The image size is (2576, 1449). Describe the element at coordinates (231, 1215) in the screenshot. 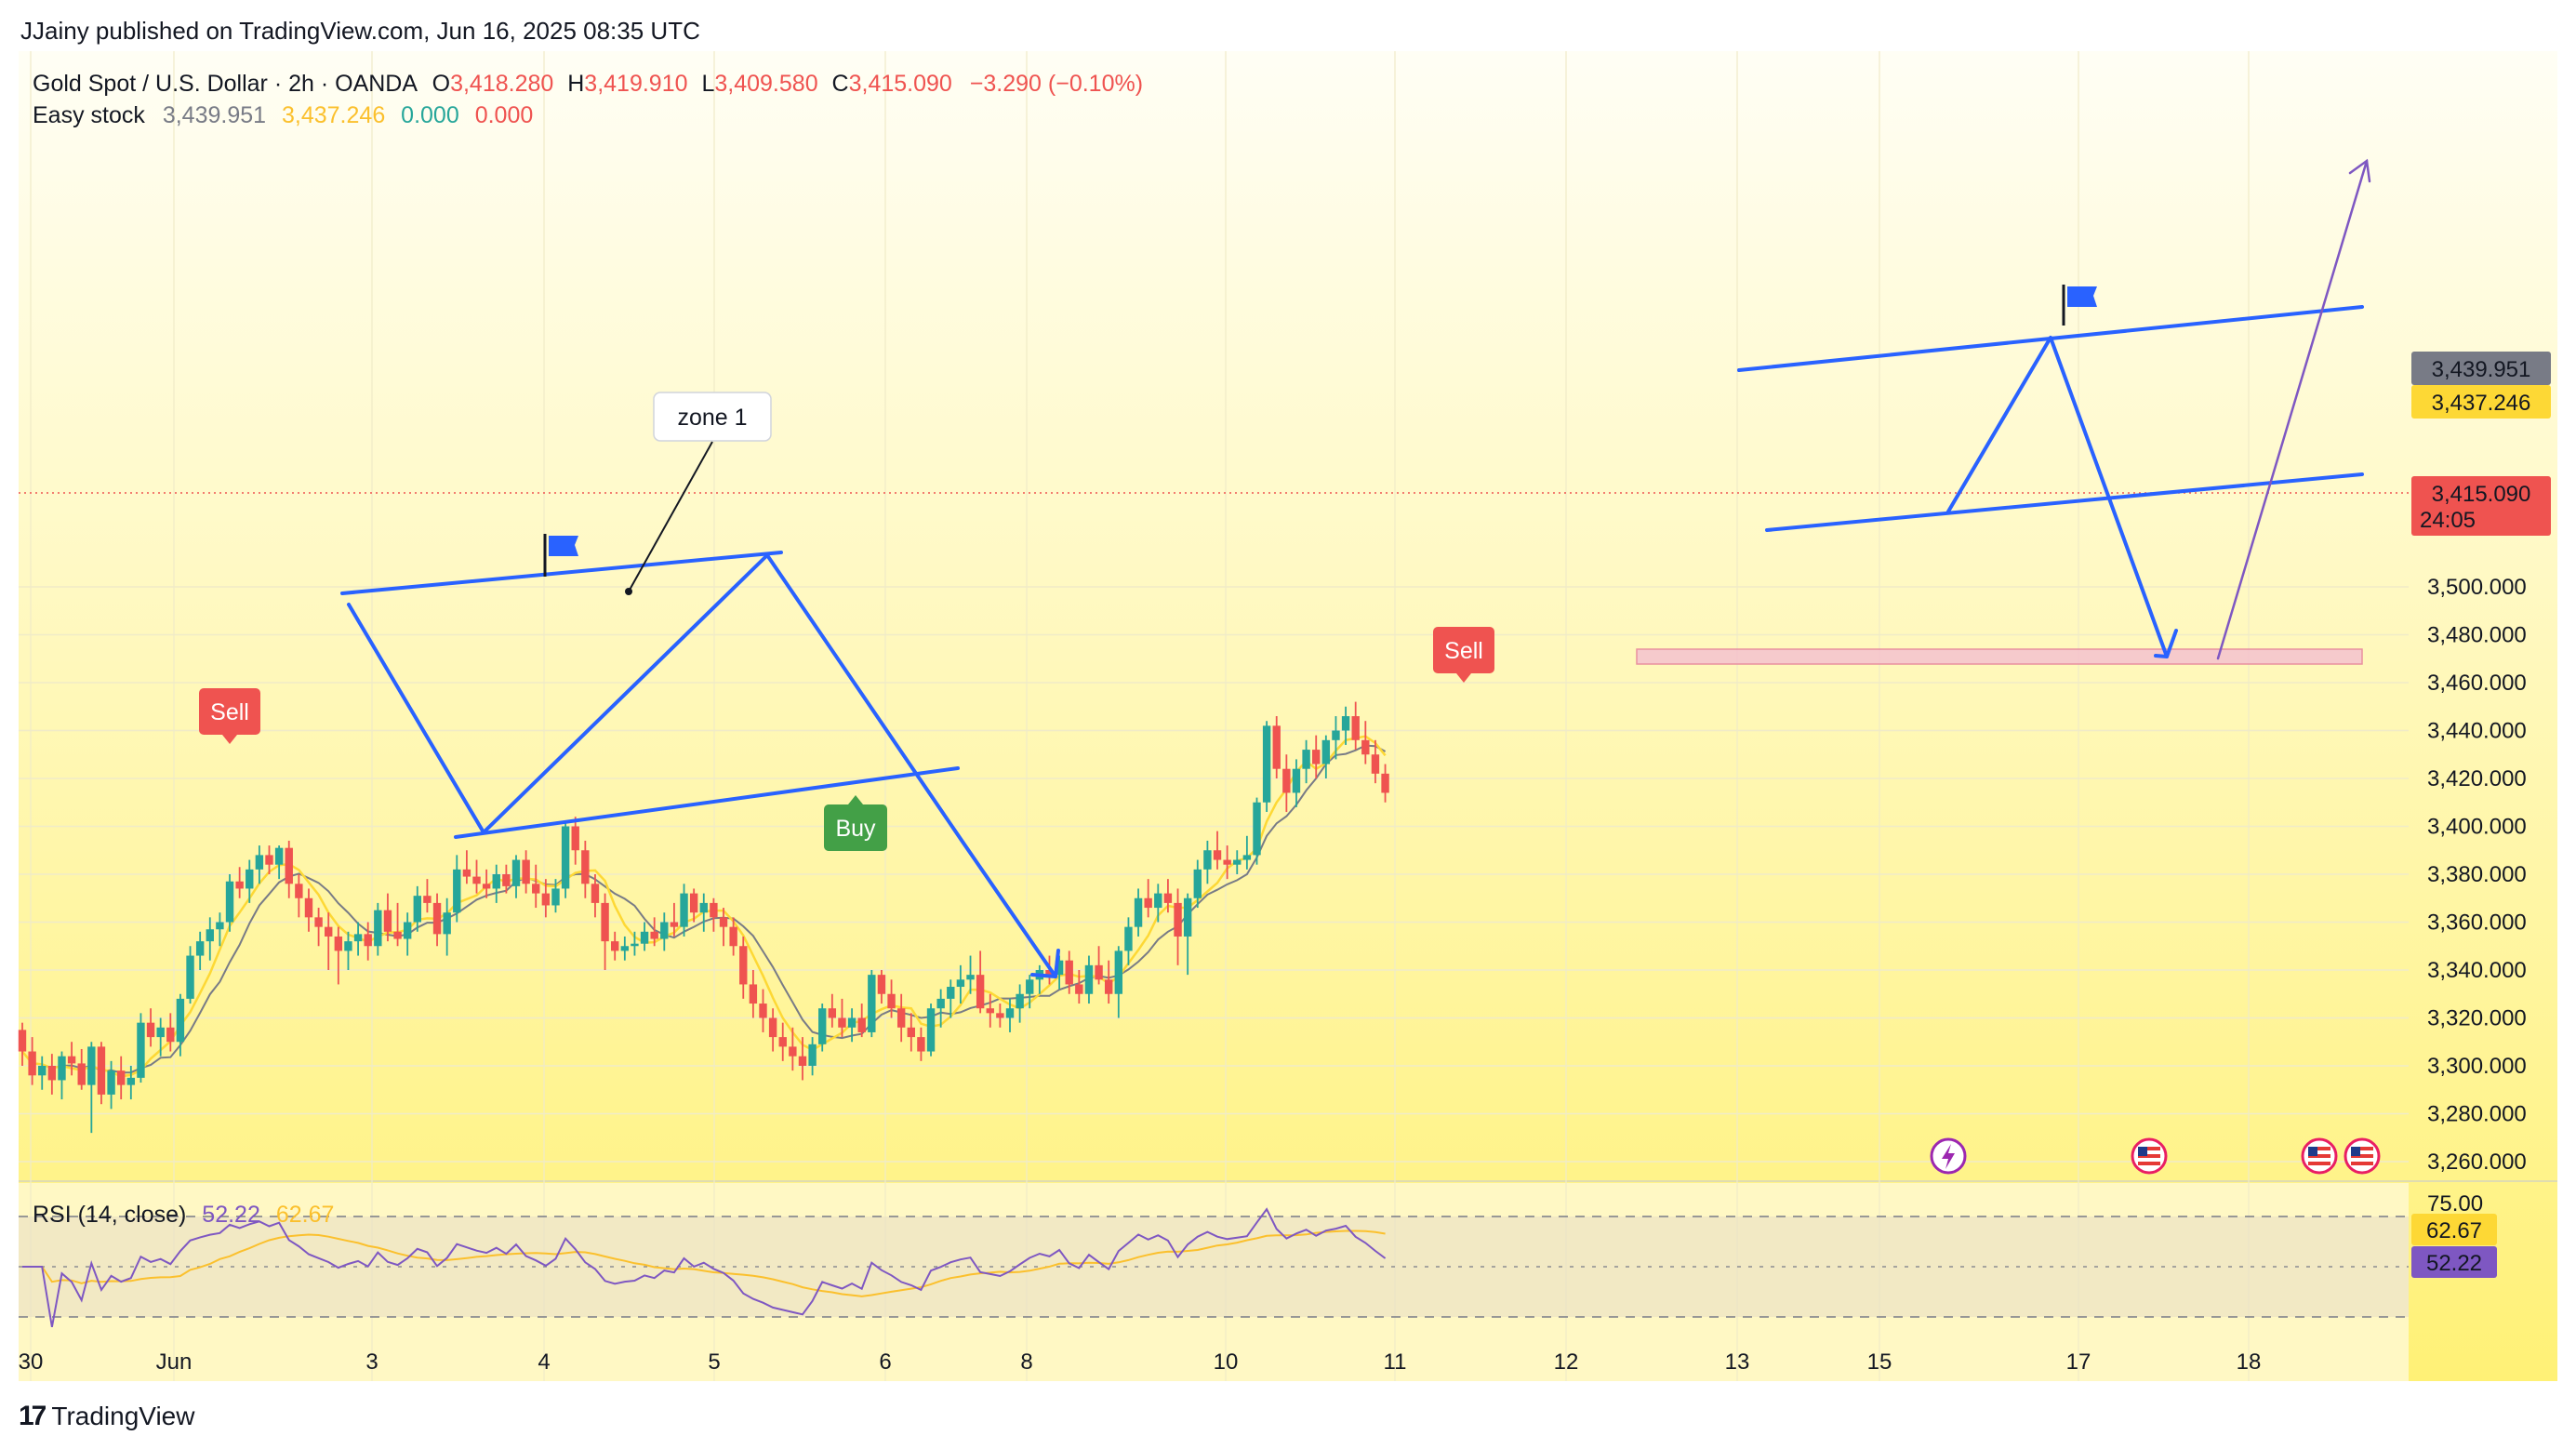

I see `rsi-legend-value: 52.22` at that location.